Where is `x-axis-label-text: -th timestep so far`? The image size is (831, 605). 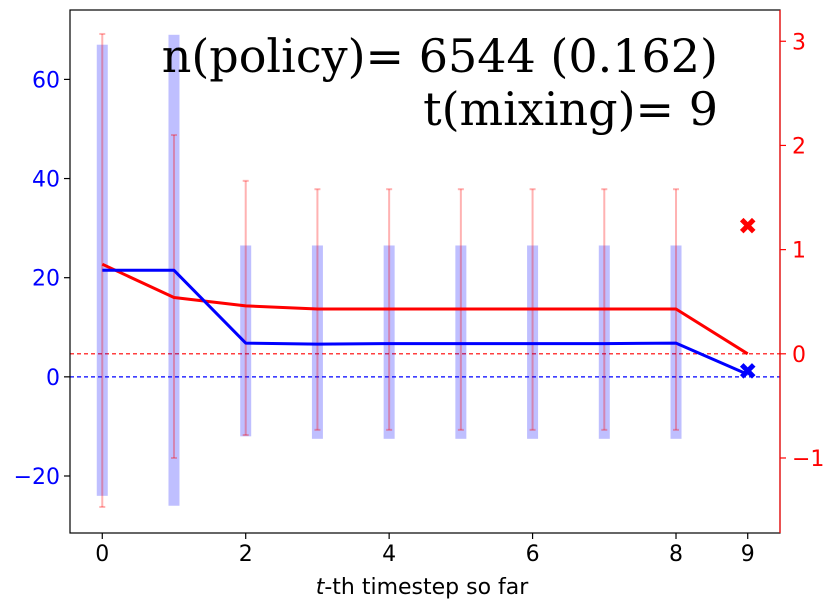 x-axis-label-text: -th timestep so far is located at coordinates (426, 587).